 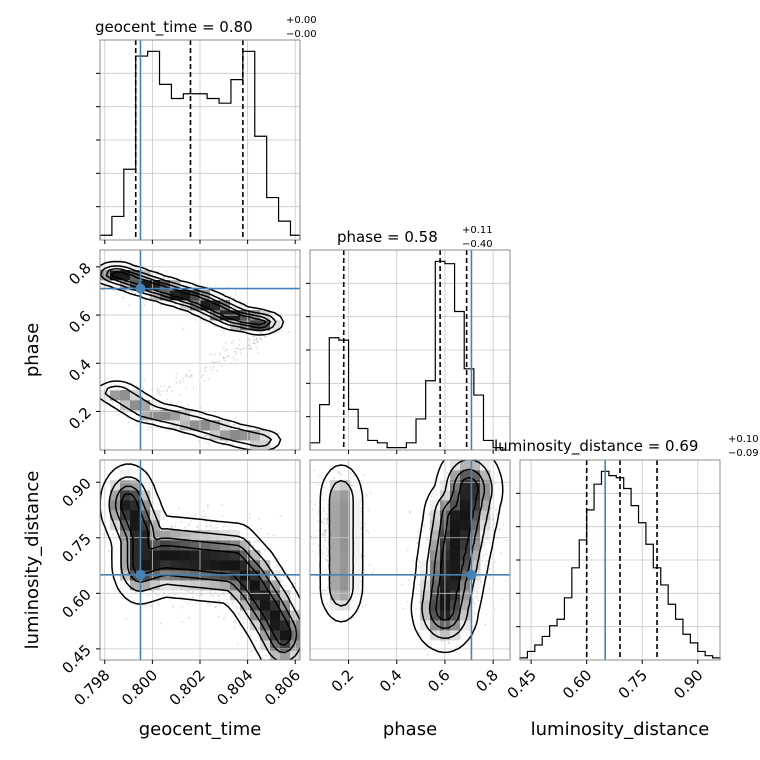 What do you see at coordinates (80, 322) in the screenshot?
I see `y-tick-label-phase: 0.6` at bounding box center [80, 322].